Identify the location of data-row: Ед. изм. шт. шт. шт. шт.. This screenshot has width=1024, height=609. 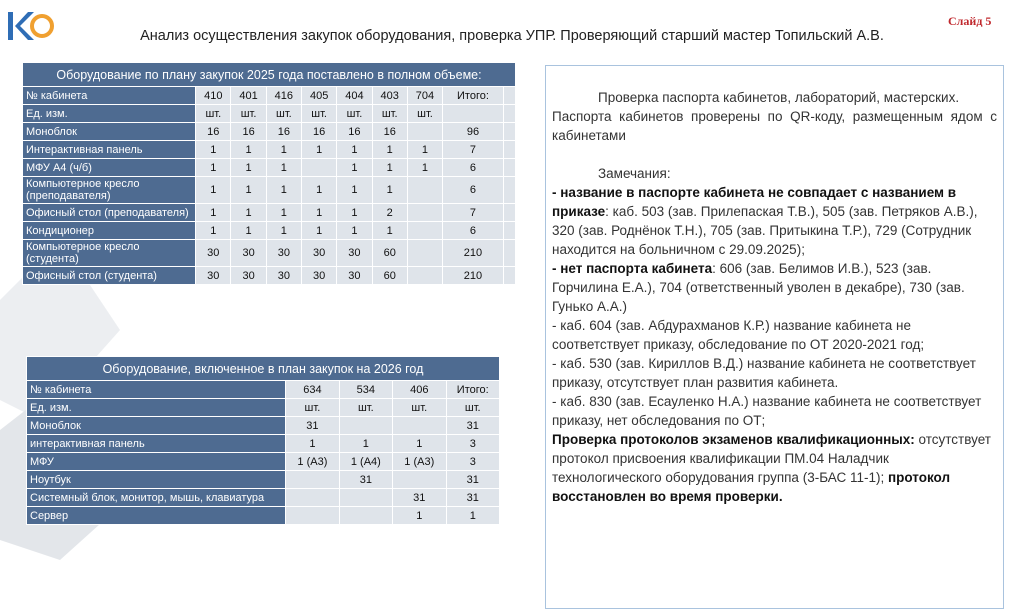
(262, 407).